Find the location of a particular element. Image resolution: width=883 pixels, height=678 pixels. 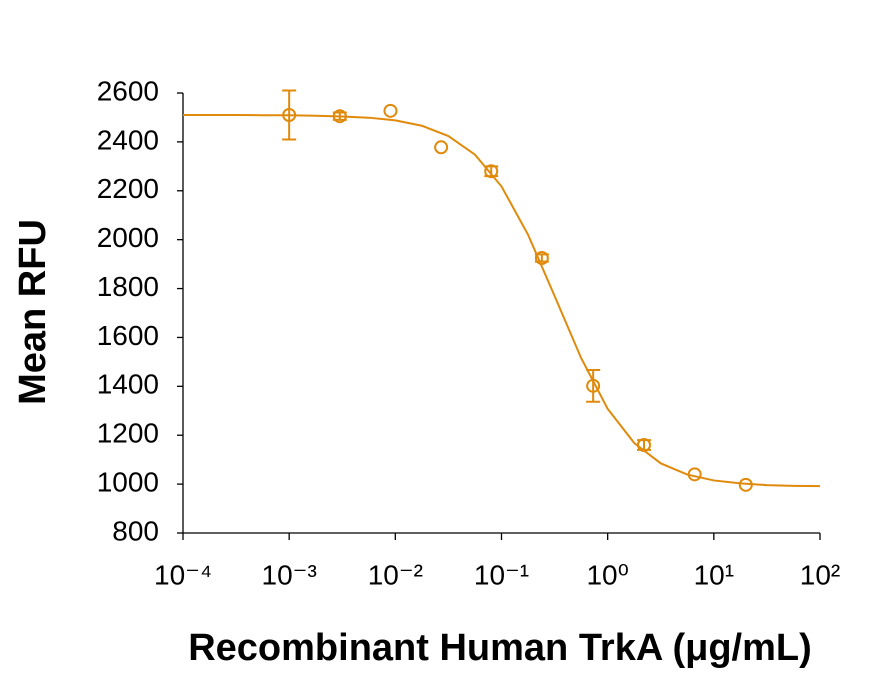

y-tick-label: 2600 is located at coordinates (128, 90).